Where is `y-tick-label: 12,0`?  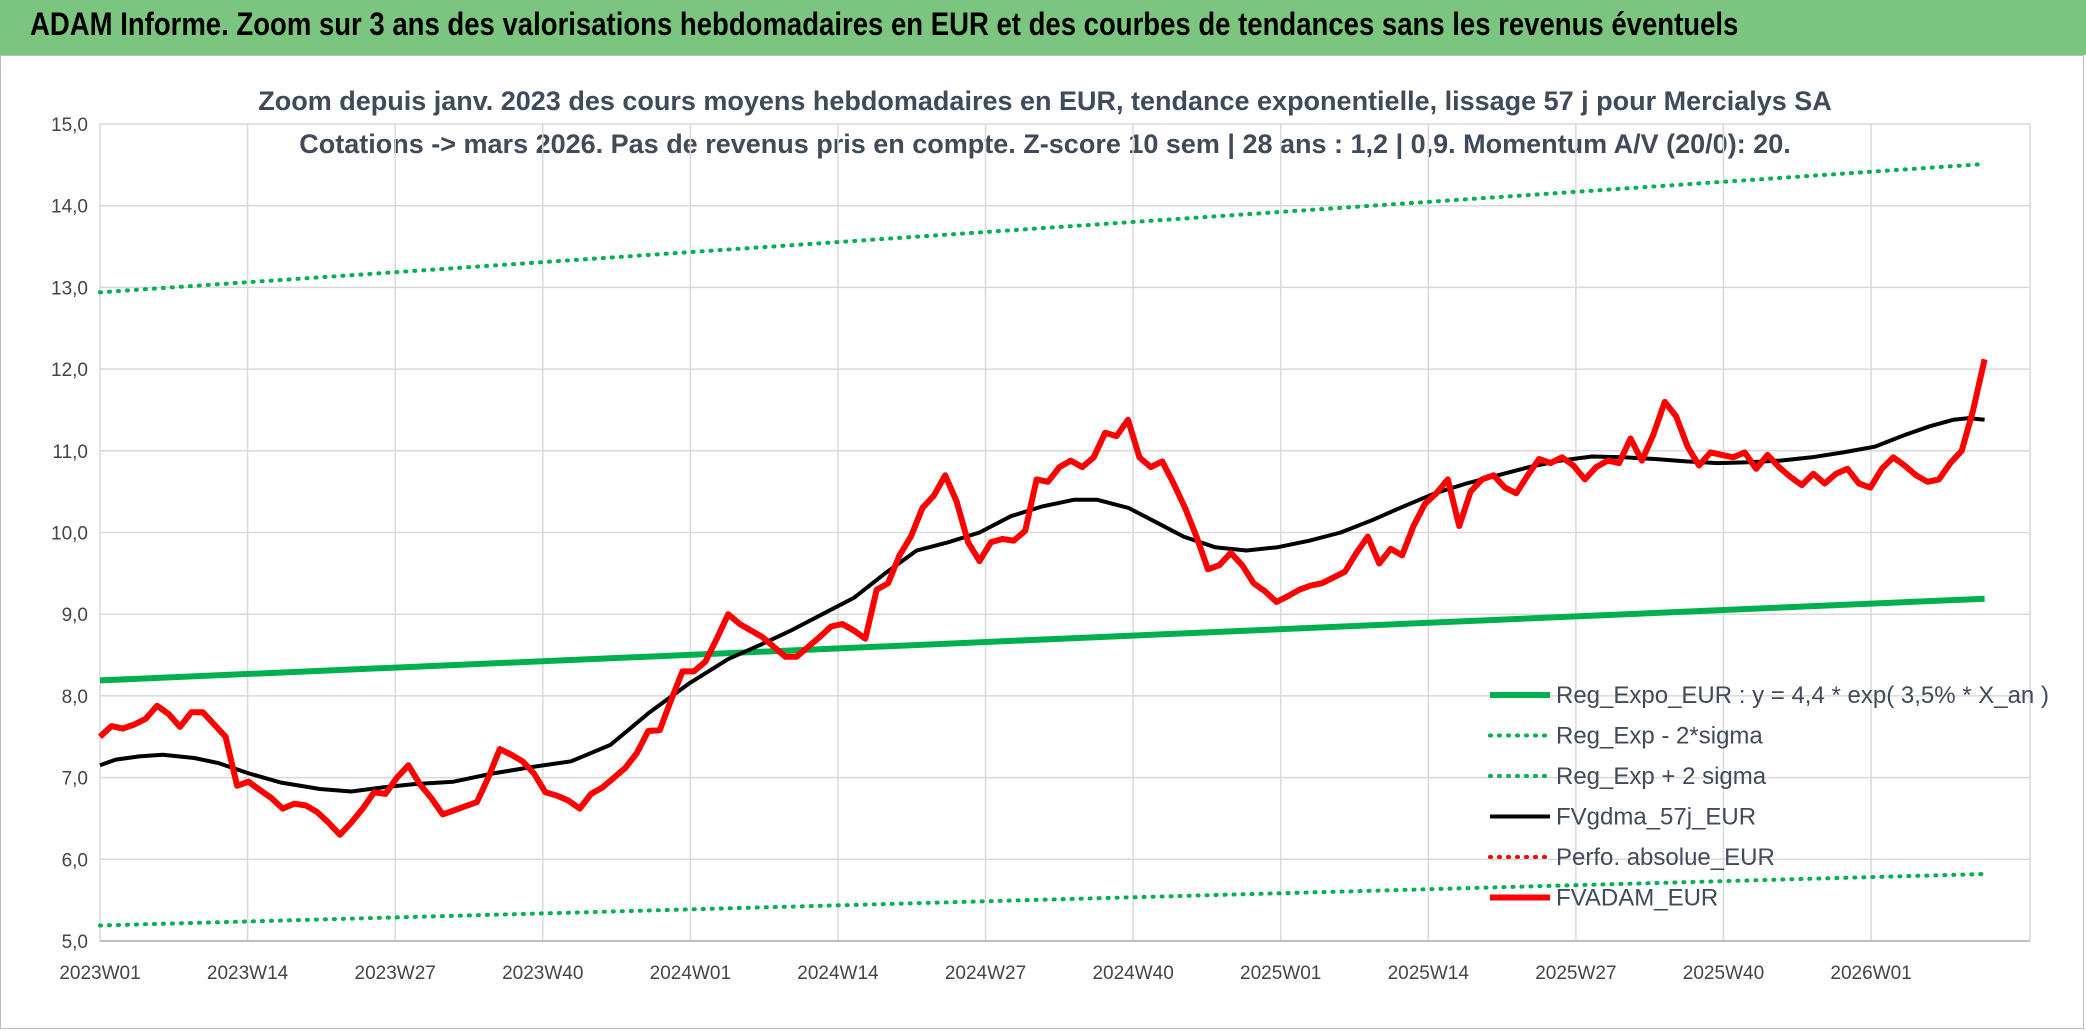
y-tick-label: 12,0 is located at coordinates (69, 370).